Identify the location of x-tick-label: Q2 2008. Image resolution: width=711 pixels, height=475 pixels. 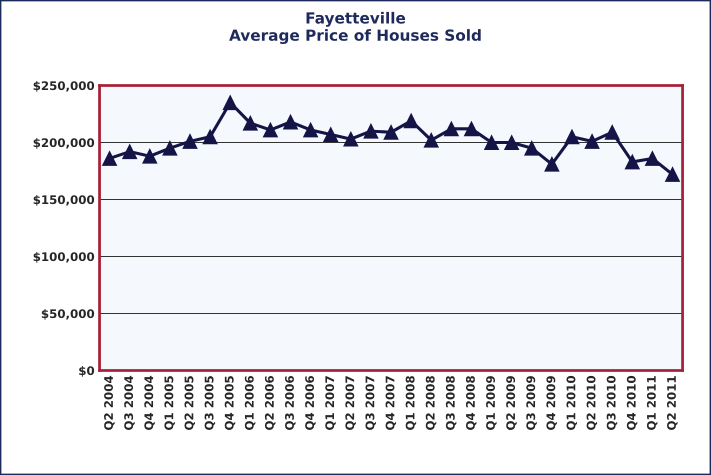
(431, 403).